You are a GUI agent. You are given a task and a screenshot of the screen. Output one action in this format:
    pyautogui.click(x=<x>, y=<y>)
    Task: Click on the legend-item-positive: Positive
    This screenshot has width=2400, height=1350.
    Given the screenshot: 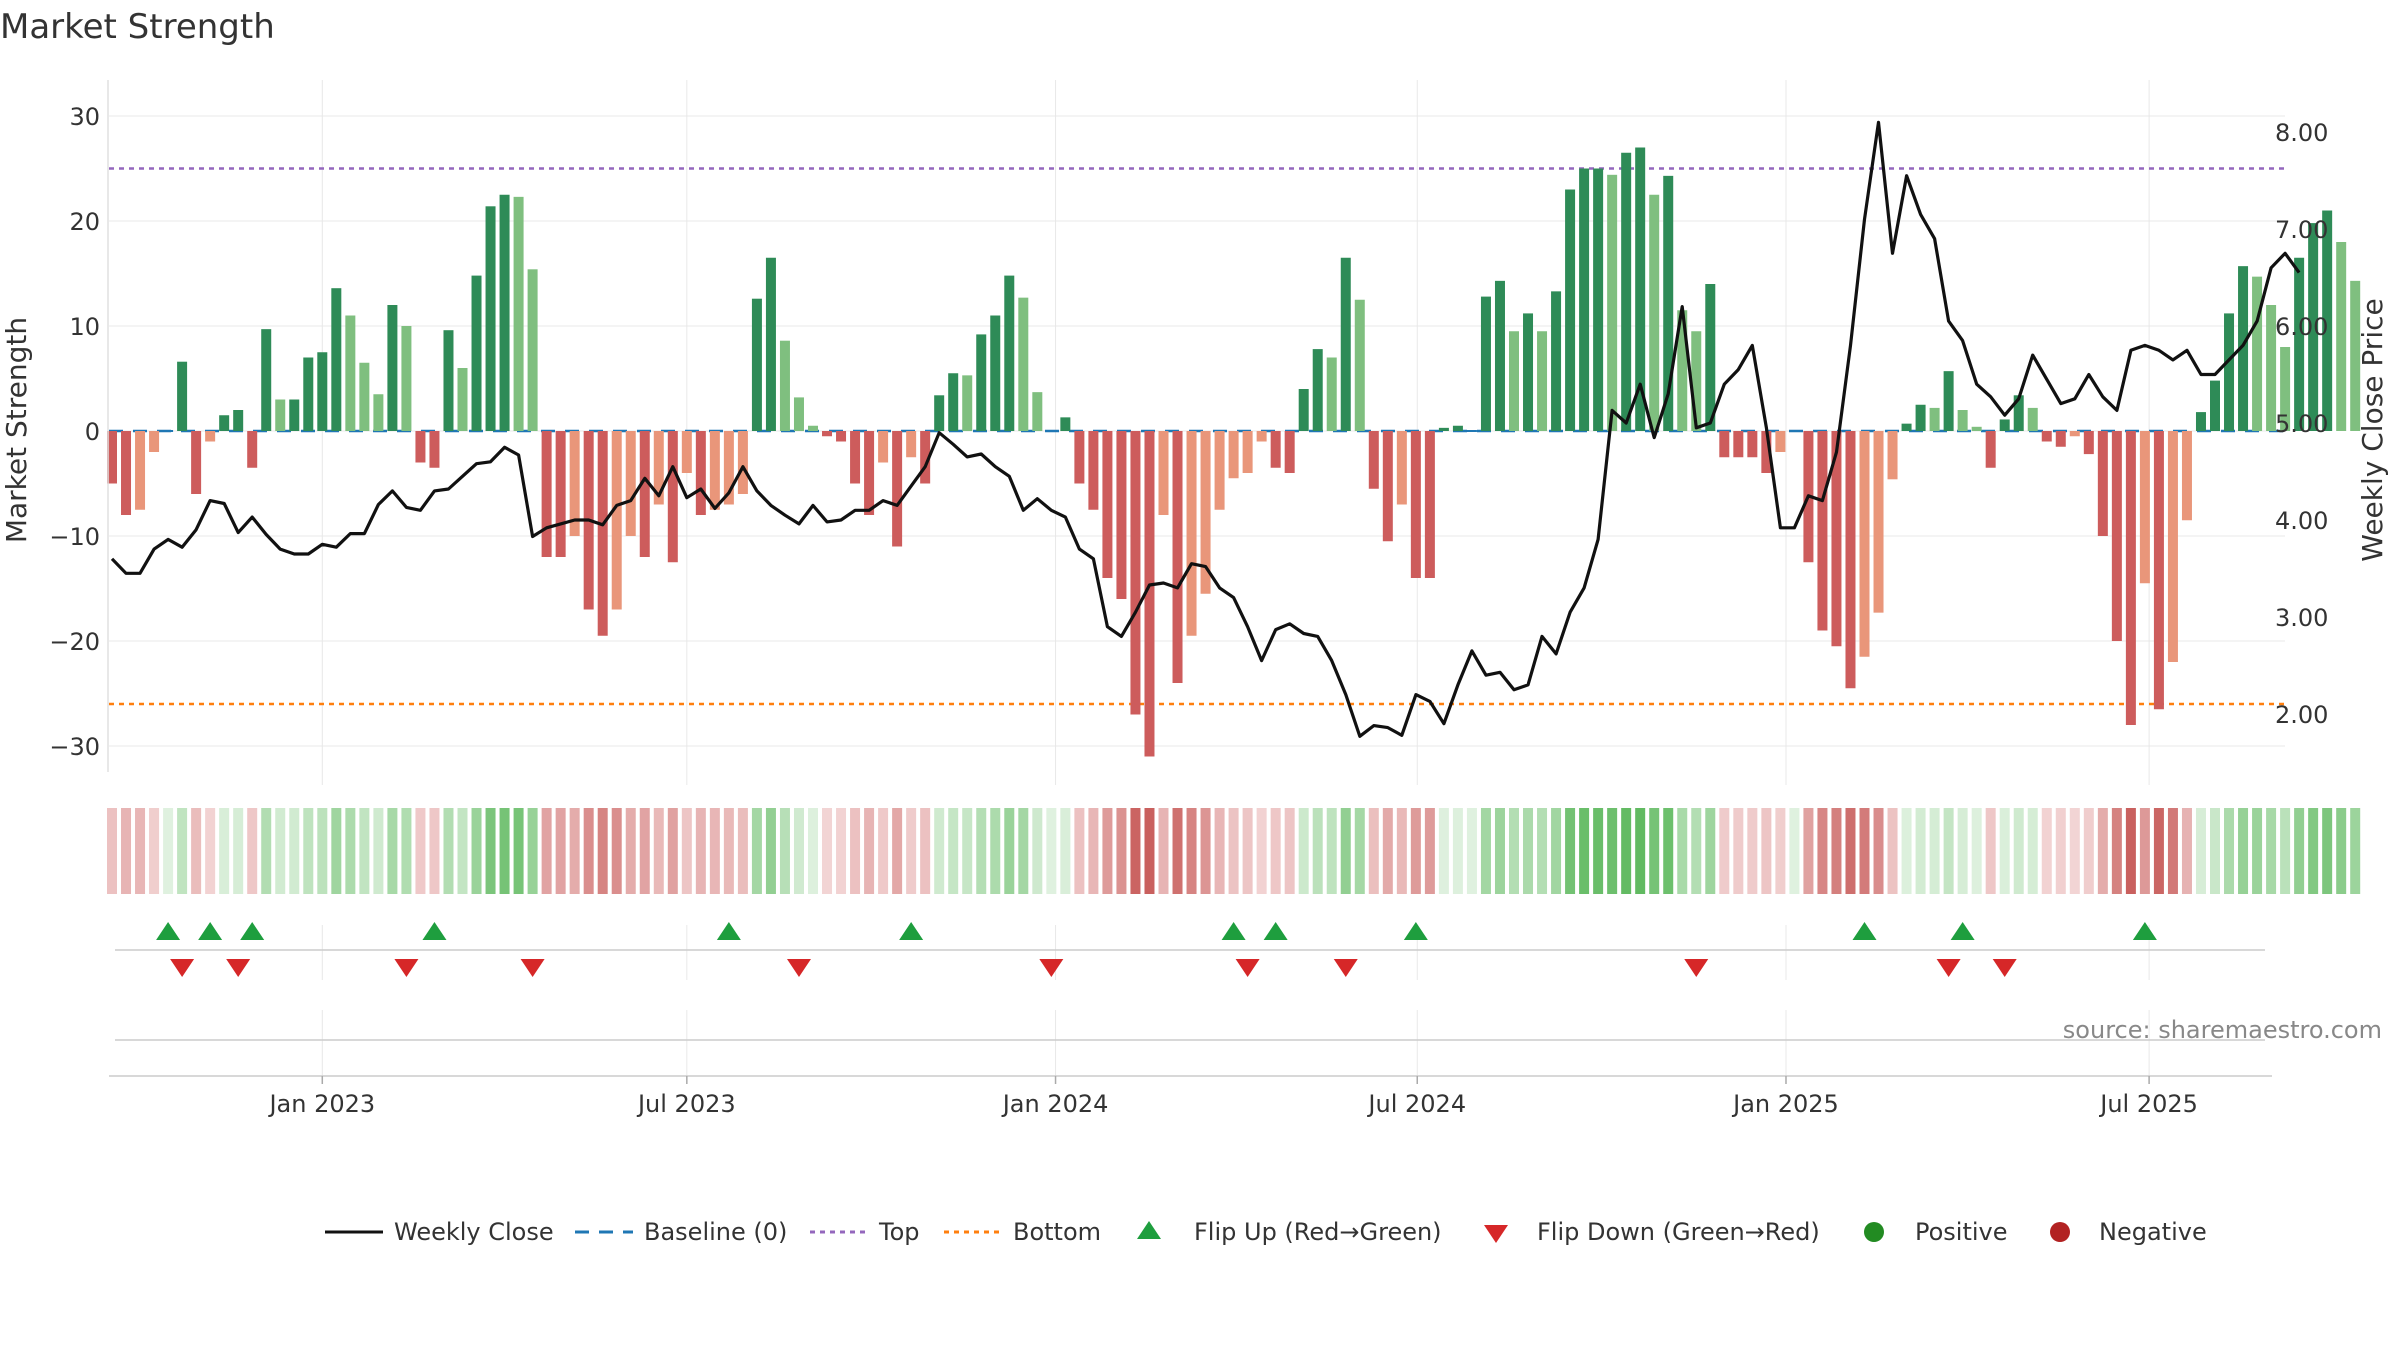 What is the action you would take?
    pyautogui.click(x=1936, y=1232)
    